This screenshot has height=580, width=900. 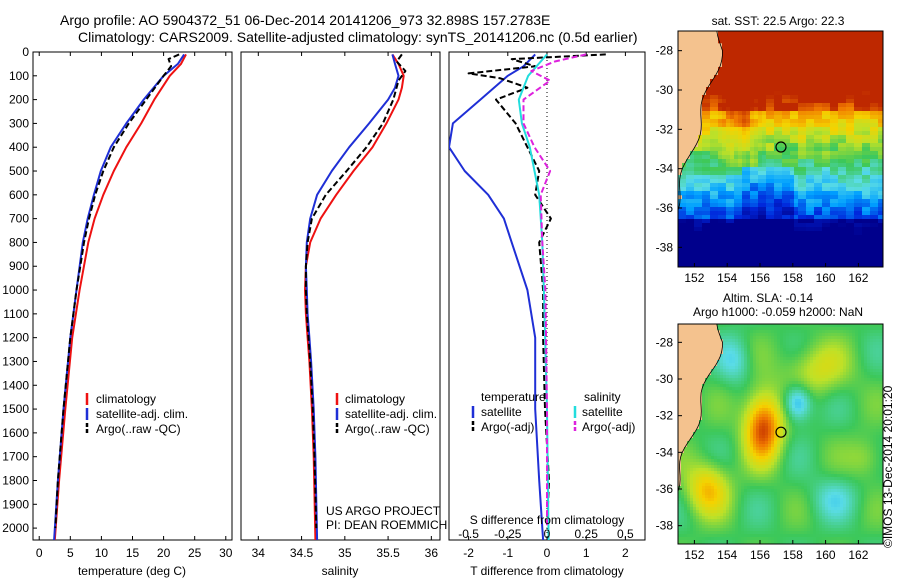 What do you see at coordinates (780, 434) in the screenshot?
I see `sla-map-image` at bounding box center [780, 434].